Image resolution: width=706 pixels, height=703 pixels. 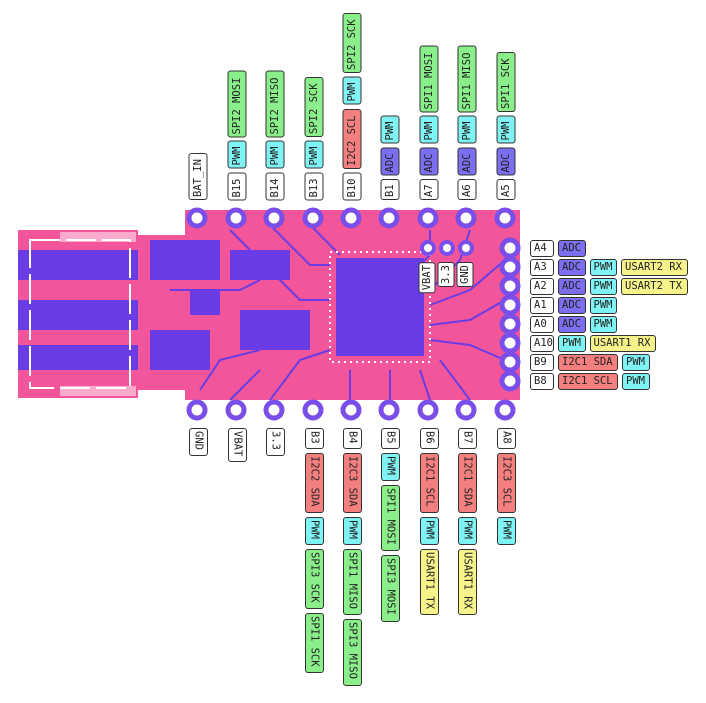 I want to click on pin-func-b10-1: I2C2 SCL, so click(x=352, y=138).